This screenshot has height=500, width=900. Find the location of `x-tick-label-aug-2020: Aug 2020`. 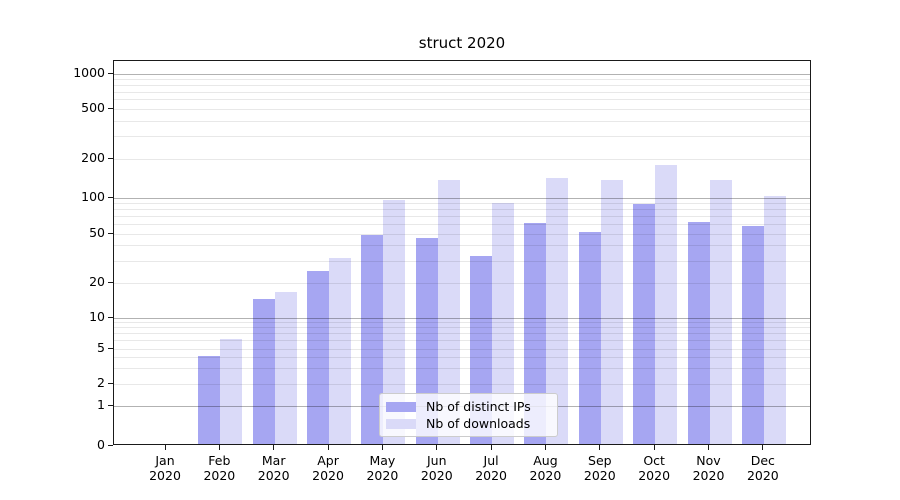

x-tick-label-aug-2020: Aug 2020 is located at coordinates (545, 468).